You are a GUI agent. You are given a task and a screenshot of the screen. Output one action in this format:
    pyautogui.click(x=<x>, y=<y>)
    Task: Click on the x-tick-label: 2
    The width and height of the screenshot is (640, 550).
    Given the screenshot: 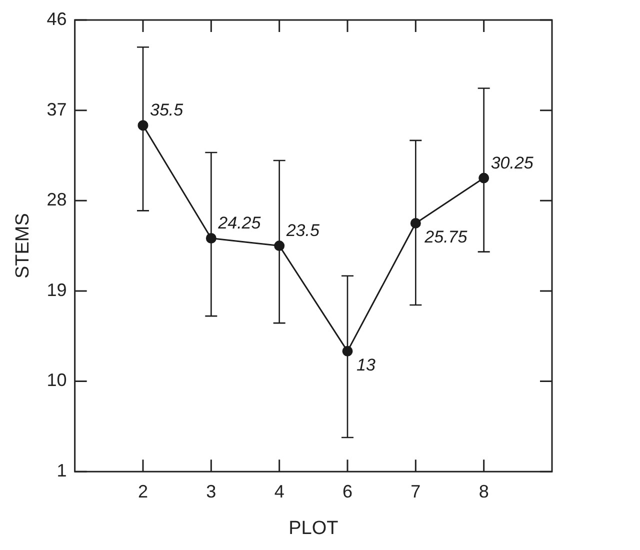 What is the action you would take?
    pyautogui.click(x=143, y=491)
    